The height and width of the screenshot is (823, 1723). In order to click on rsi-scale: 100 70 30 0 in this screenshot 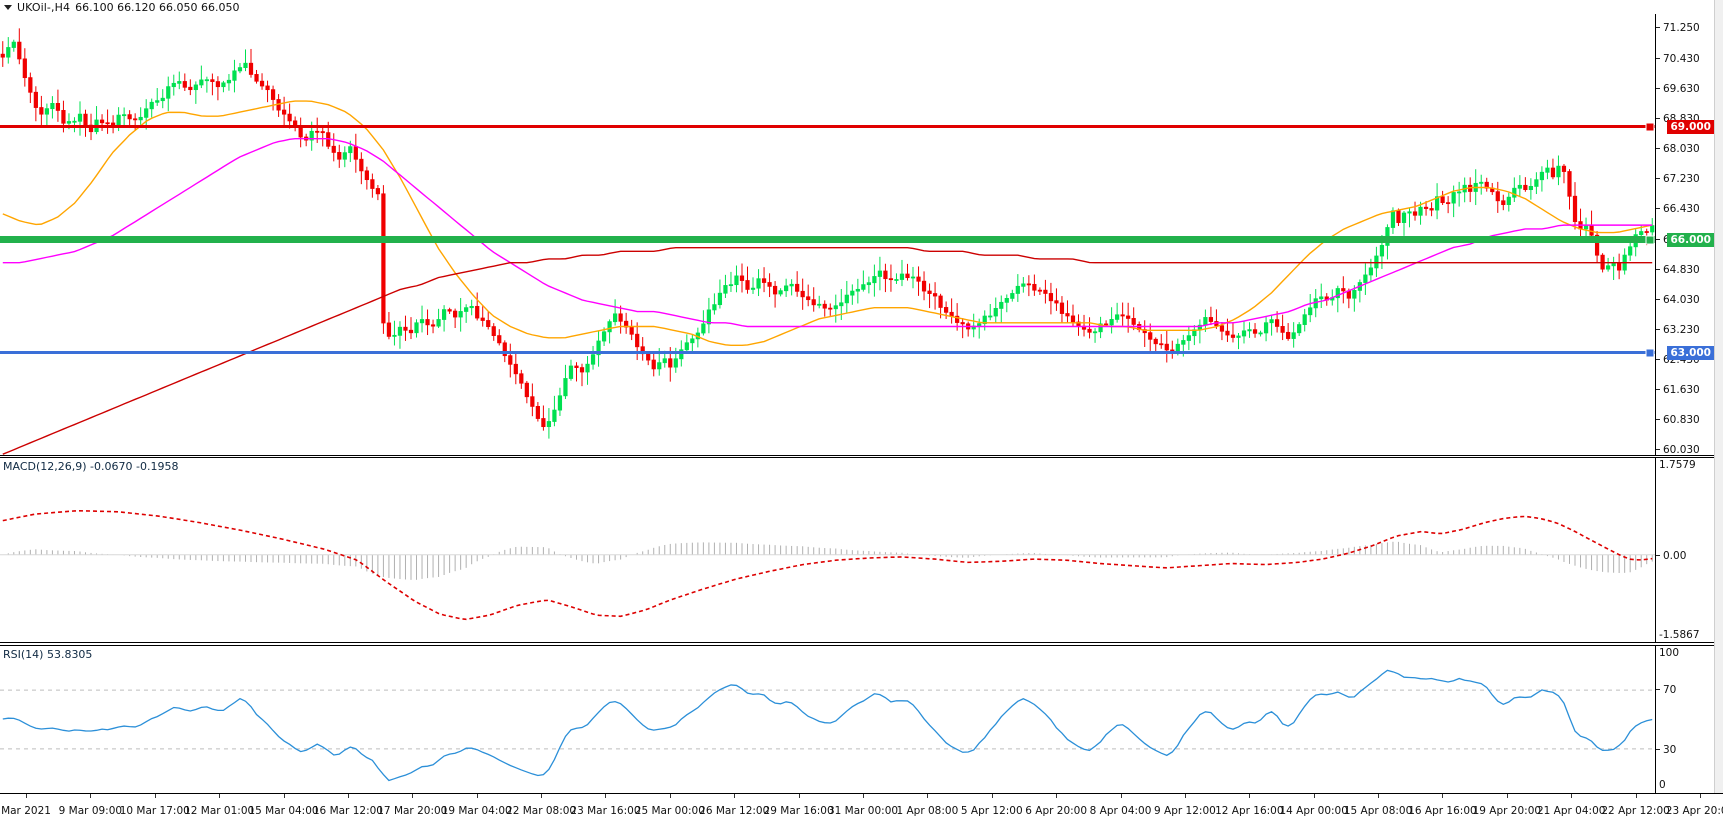, I will do `click(1689, 719)`.